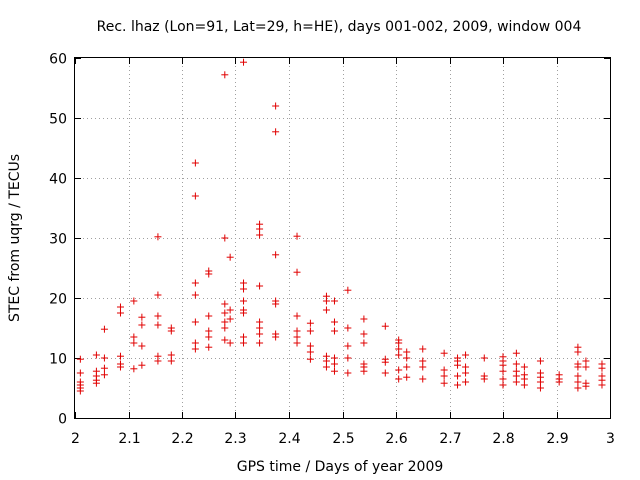  Describe the element at coordinates (235, 439) in the screenshot. I see `x-tick-label: 2.3` at that location.